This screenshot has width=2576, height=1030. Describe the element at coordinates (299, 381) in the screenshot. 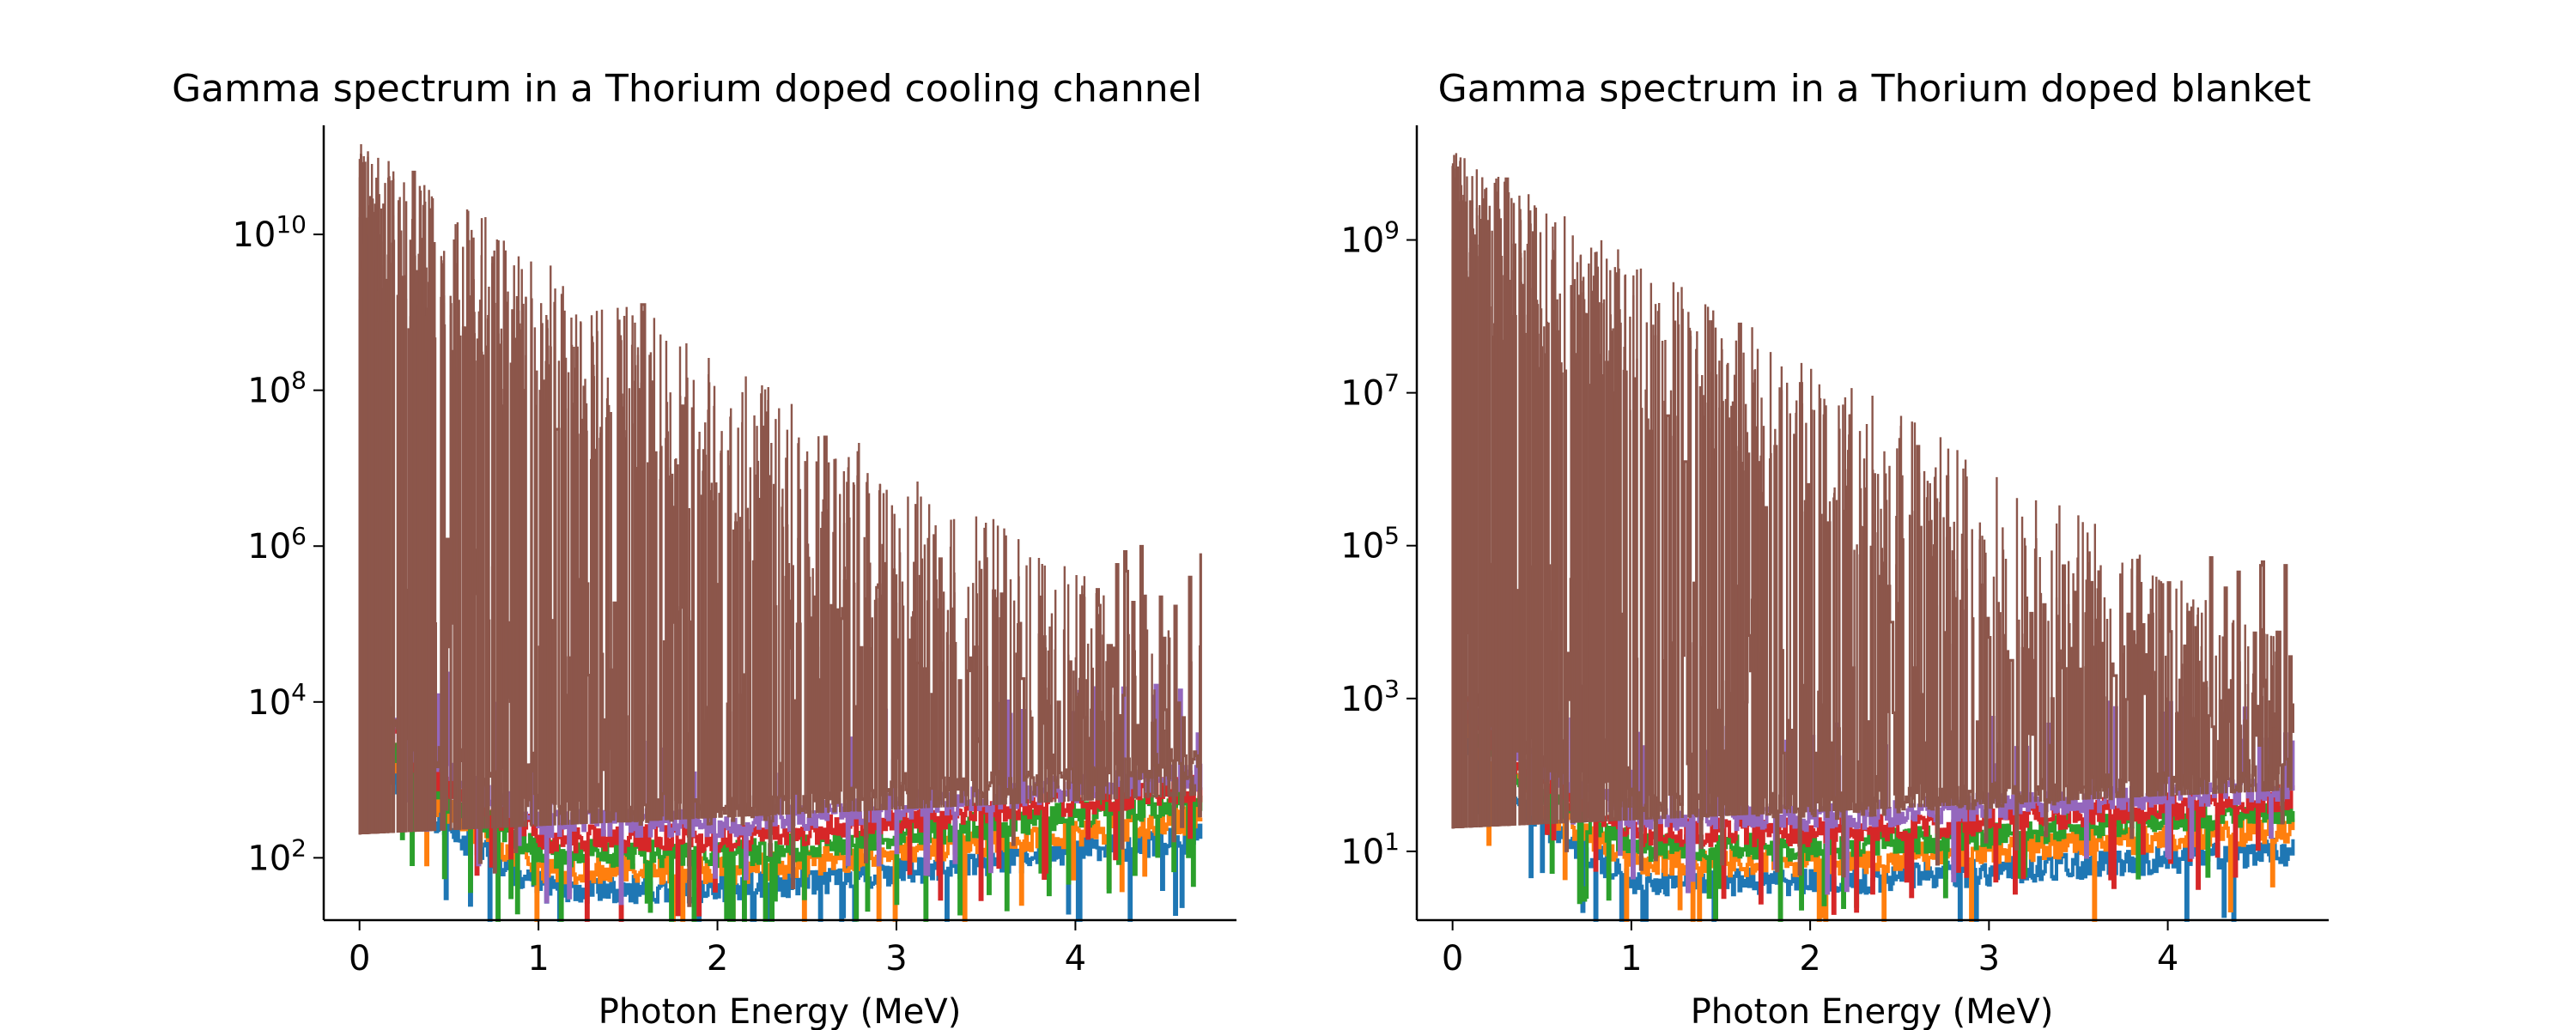

I see `y-tick-exponent: 8` at that location.